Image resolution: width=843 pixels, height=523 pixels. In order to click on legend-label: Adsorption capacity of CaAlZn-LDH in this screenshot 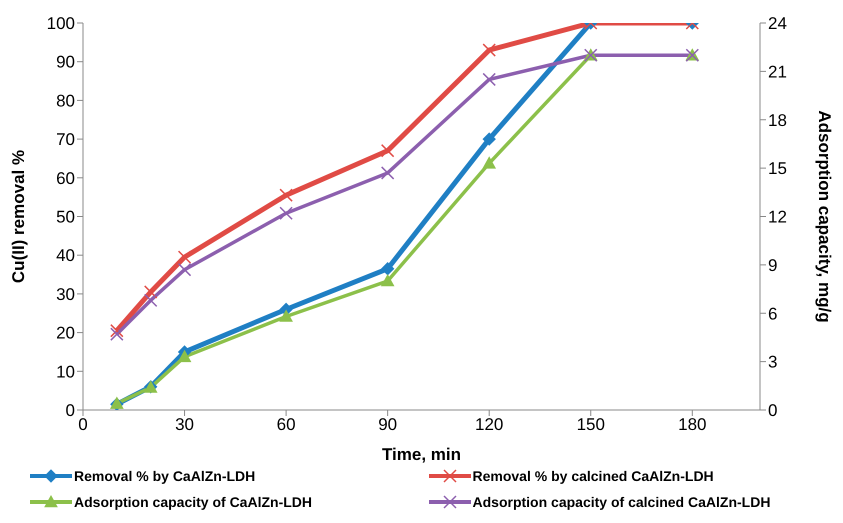, I will do `click(193, 502)`.